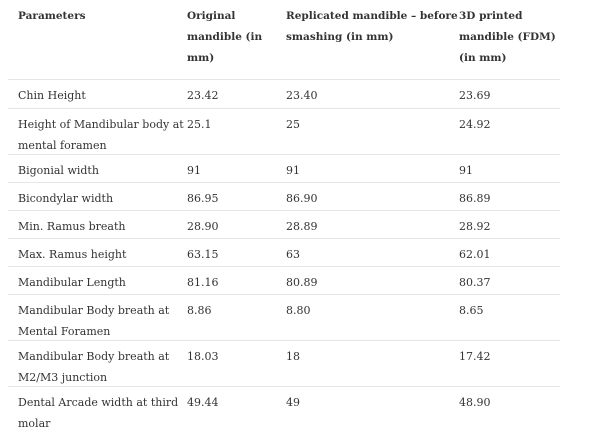  What do you see at coordinates (203, 356) in the screenshot?
I see `row-original-value: 18.03` at bounding box center [203, 356].